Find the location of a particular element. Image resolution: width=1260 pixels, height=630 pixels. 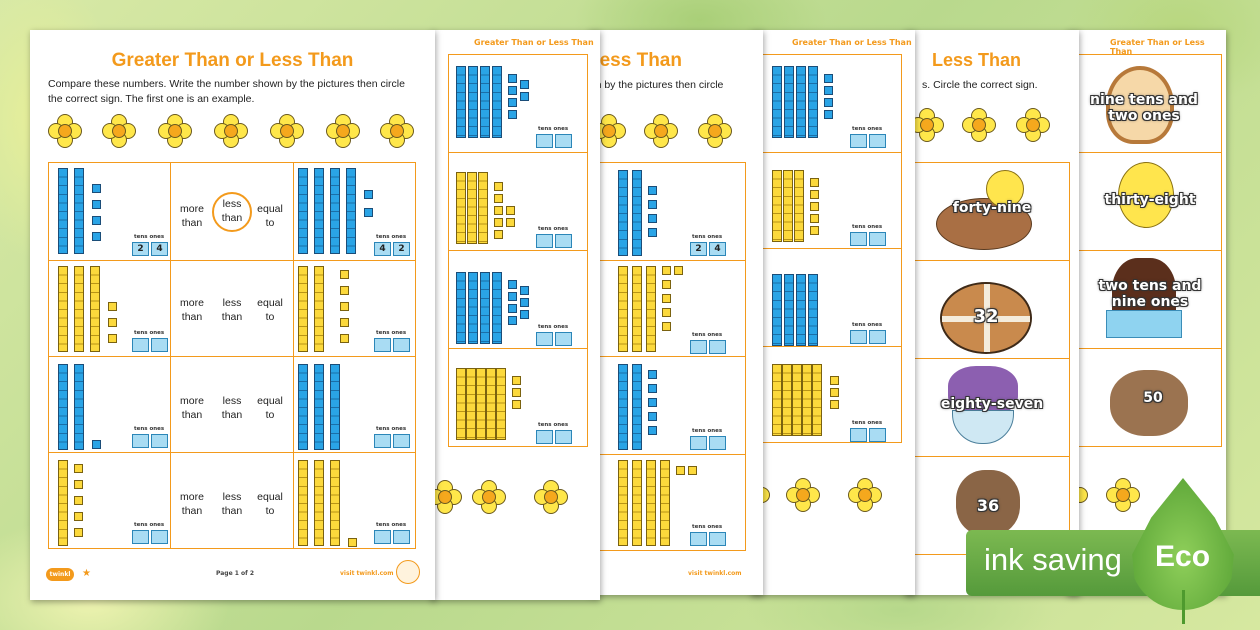

label-forty-nine: forty-nine is located at coordinates (992, 208).